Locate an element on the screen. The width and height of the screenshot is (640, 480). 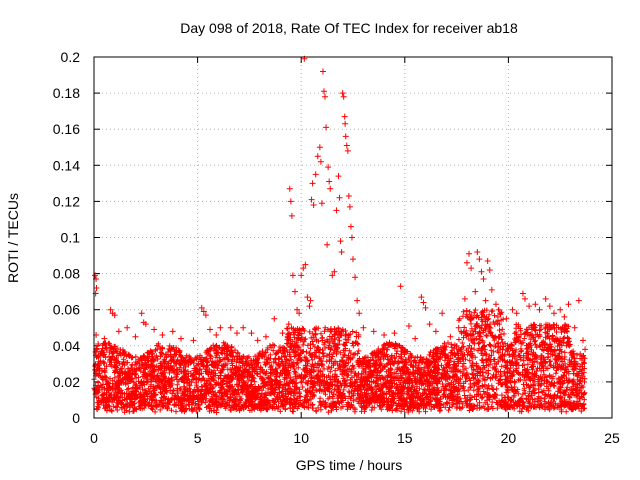
y-tick-label: 0.08 is located at coordinates (66, 274).